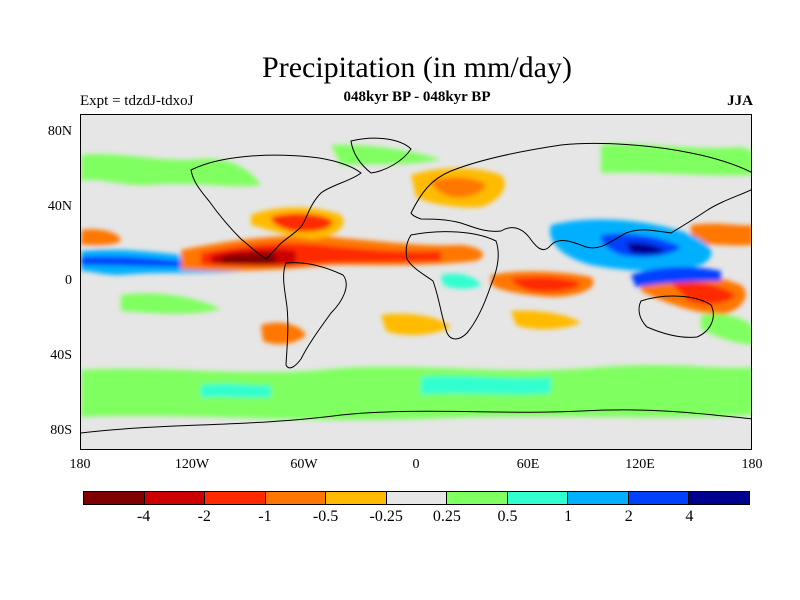  What do you see at coordinates (528, 464) in the screenshot?
I see `x-tick-60e: 60E` at bounding box center [528, 464].